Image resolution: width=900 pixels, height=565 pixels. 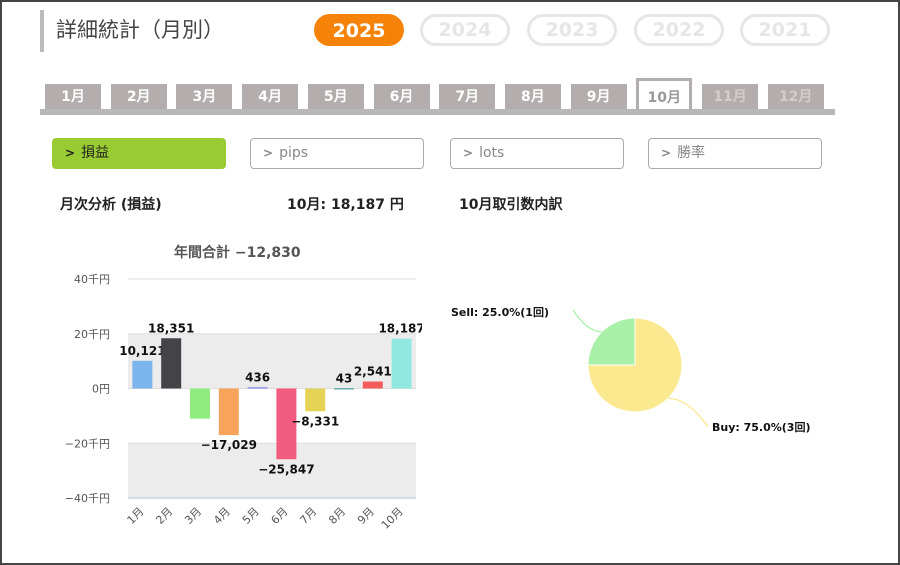 I want to click on y-tick-label: 0円, so click(x=101, y=389).